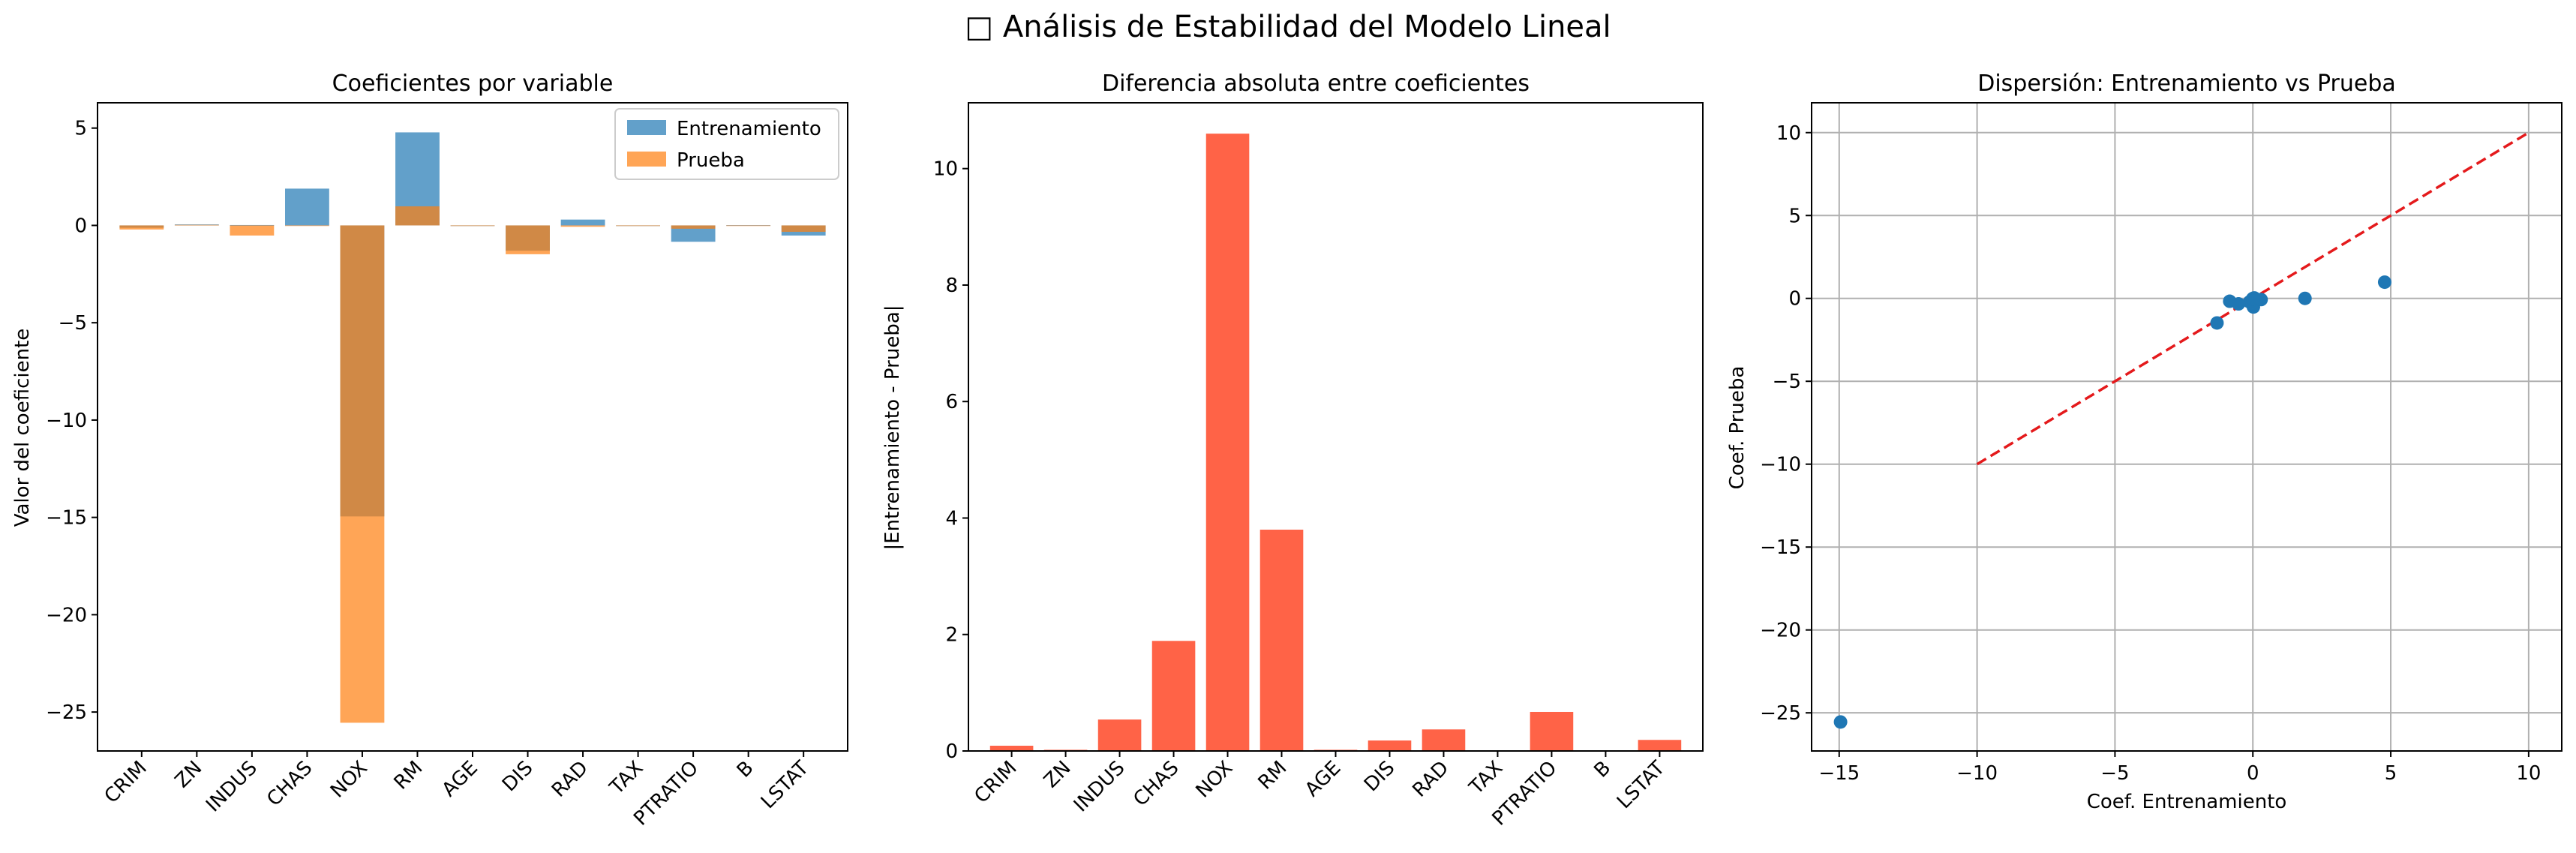 The image size is (2576, 853). What do you see at coordinates (66, 421) in the screenshot?
I see `chart1-y-tick-label: −10` at bounding box center [66, 421].